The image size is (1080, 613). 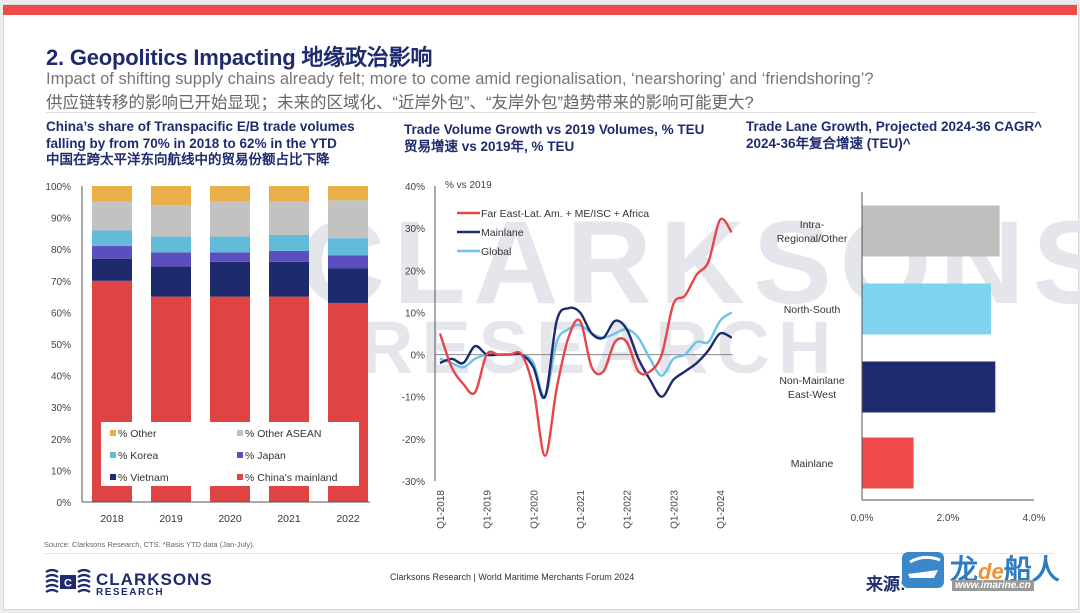 What do you see at coordinates (534, 509) in the screenshot?
I see `x-tick-label: Q1-2020` at bounding box center [534, 509].